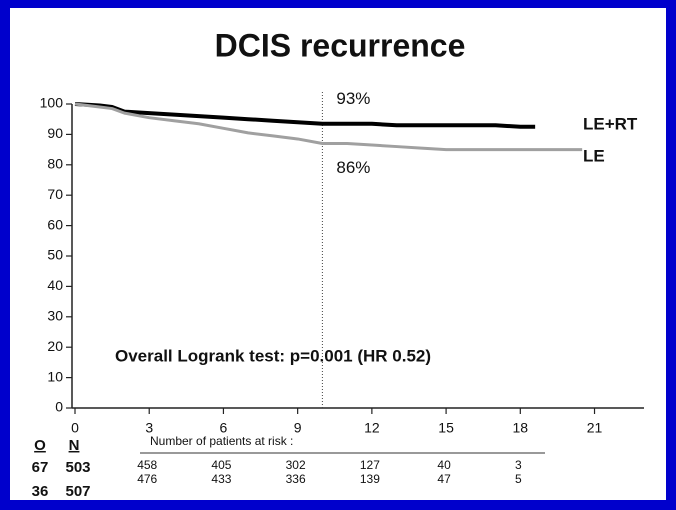 This screenshot has width=676, height=510. Describe the element at coordinates (52, 103) in the screenshot. I see `y-tick-label: 100` at that location.